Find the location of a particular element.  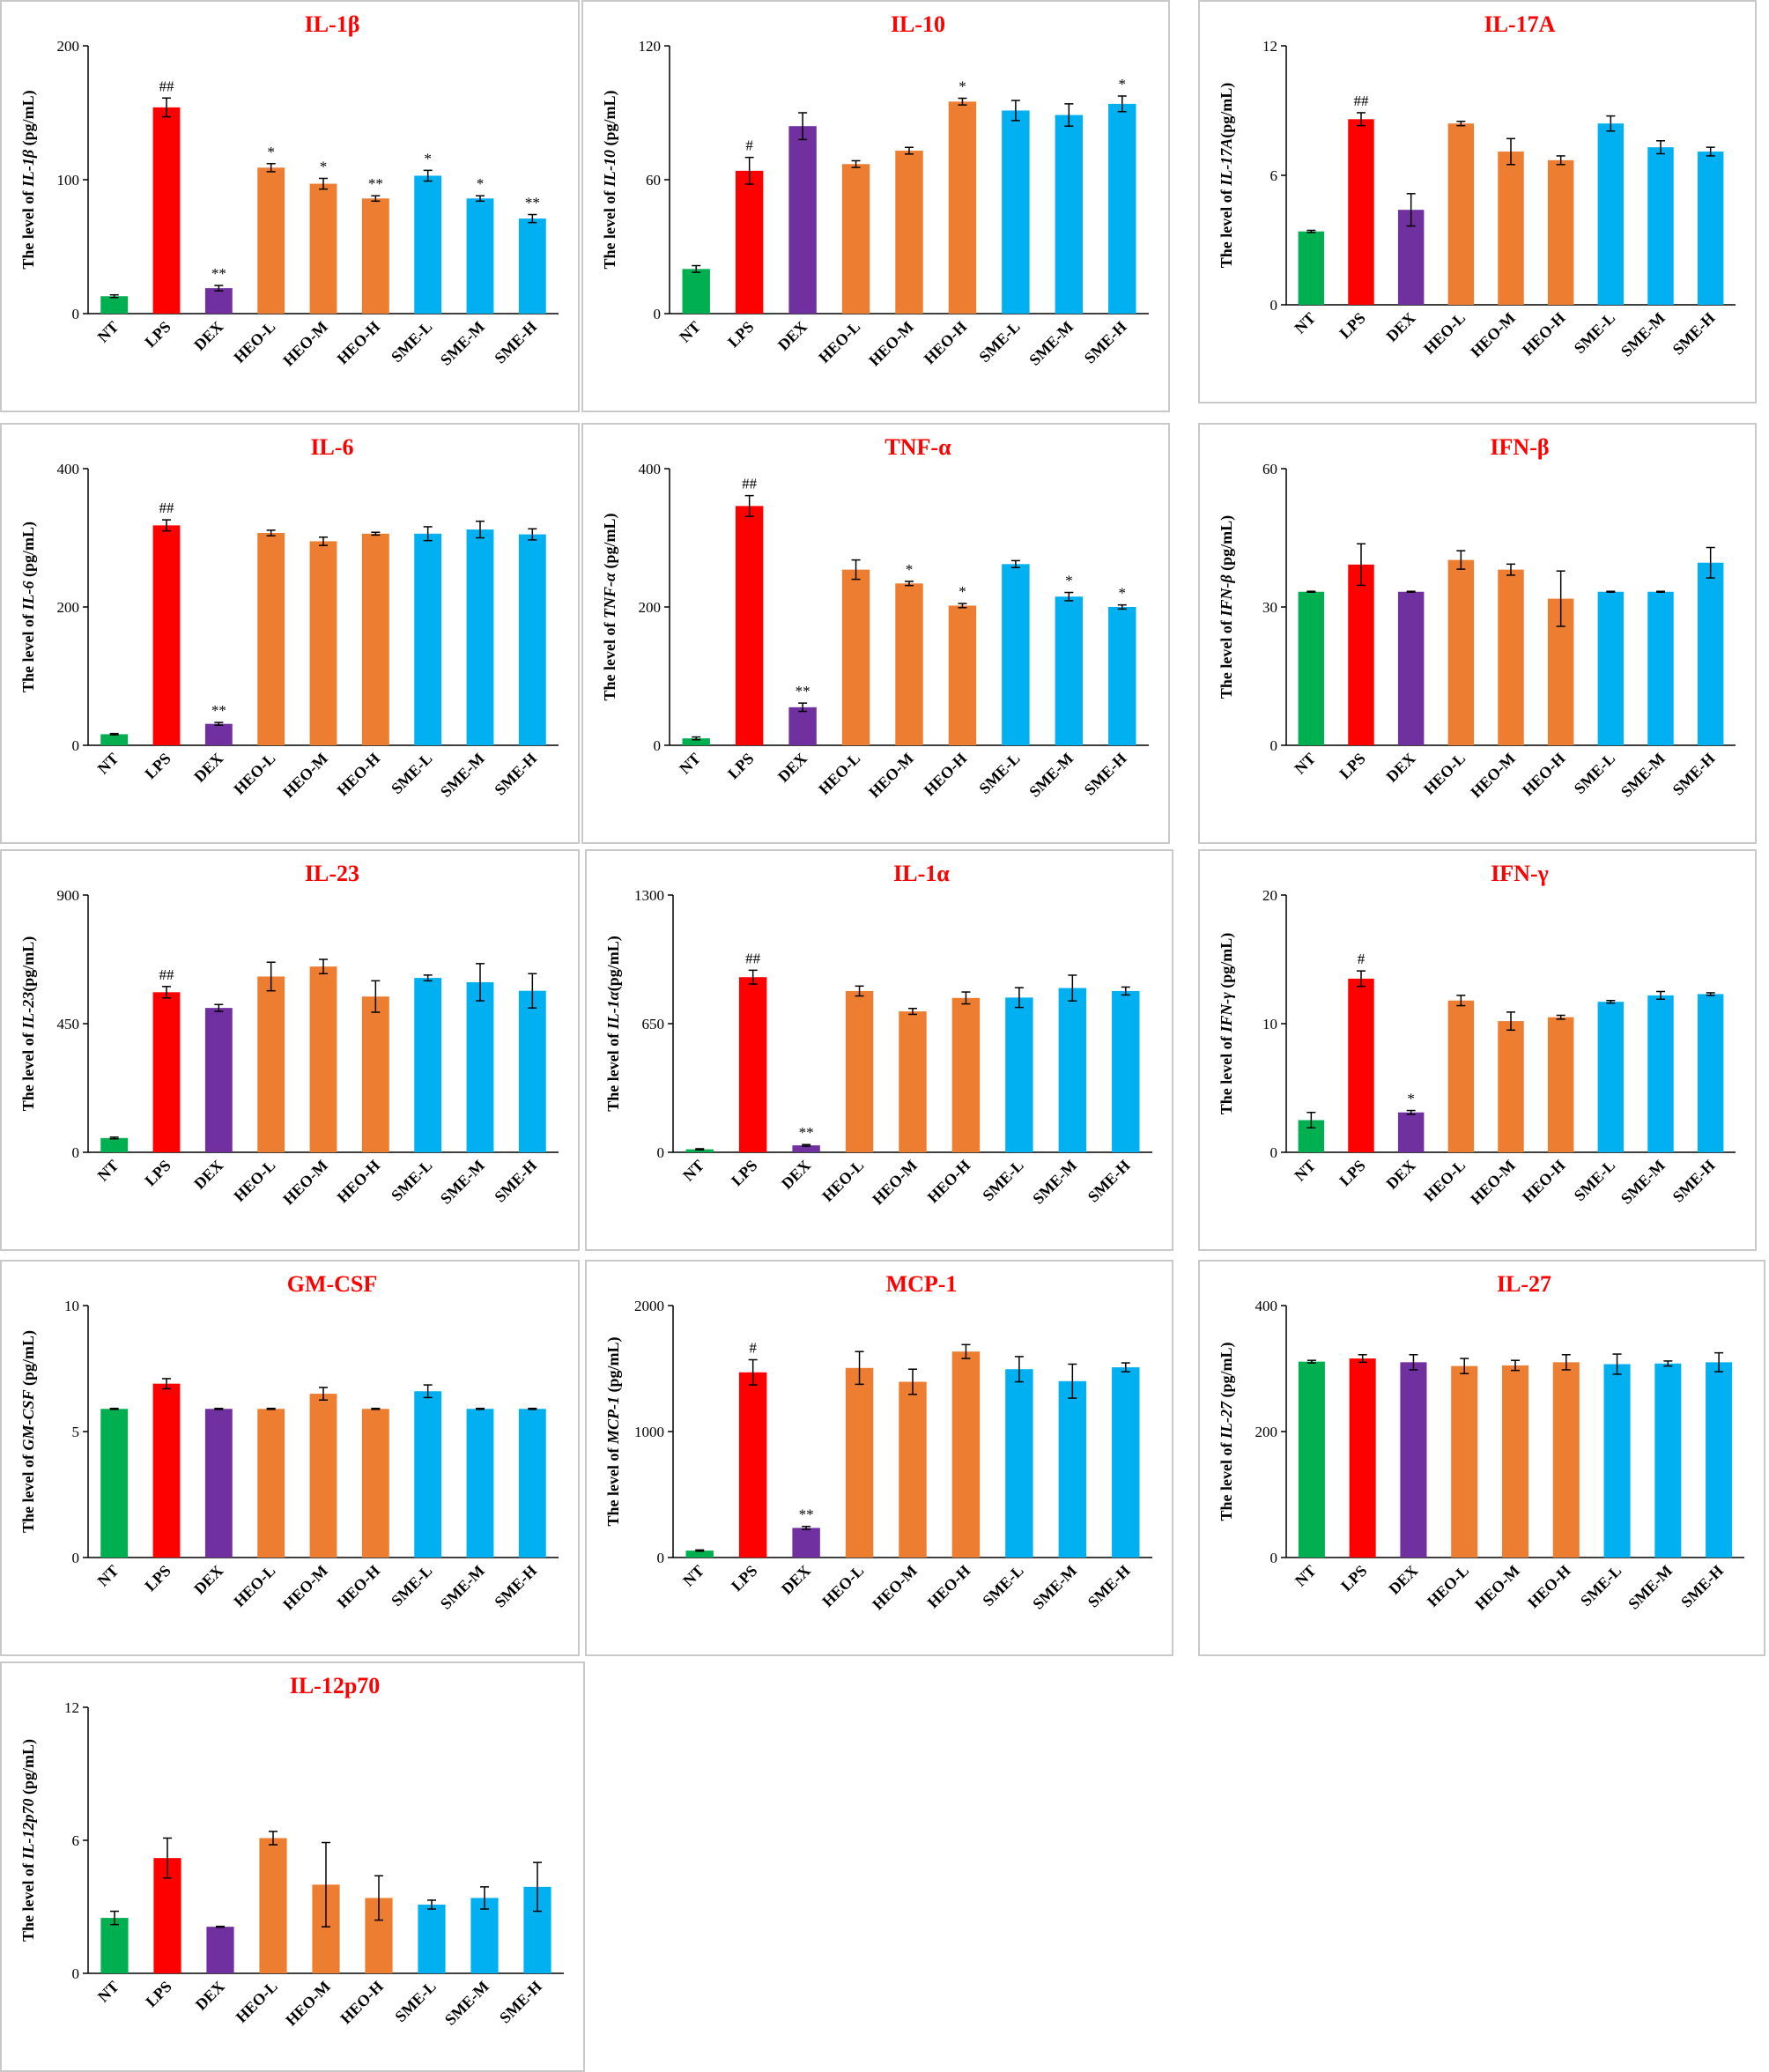

y-axis-label: The level of IFN-γ (pg/mL) is located at coordinates (1227, 1023).